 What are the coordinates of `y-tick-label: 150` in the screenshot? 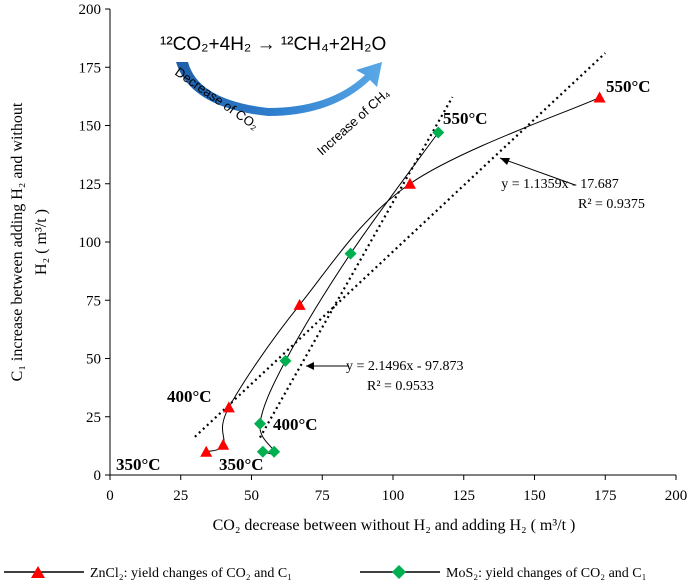 It's located at (90, 127).